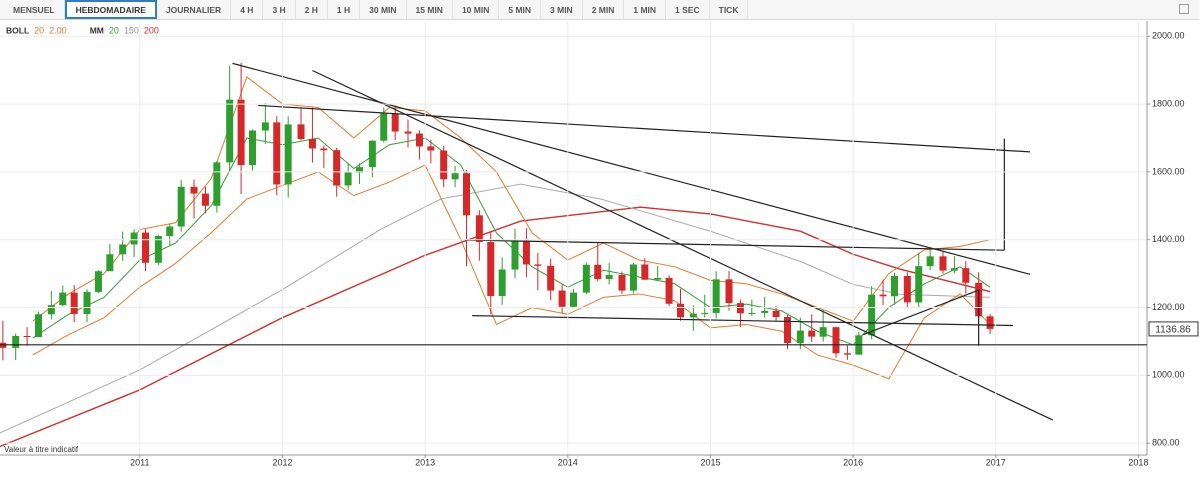  What do you see at coordinates (247, 9) in the screenshot?
I see `timeframe-button: 4 H` at bounding box center [247, 9].